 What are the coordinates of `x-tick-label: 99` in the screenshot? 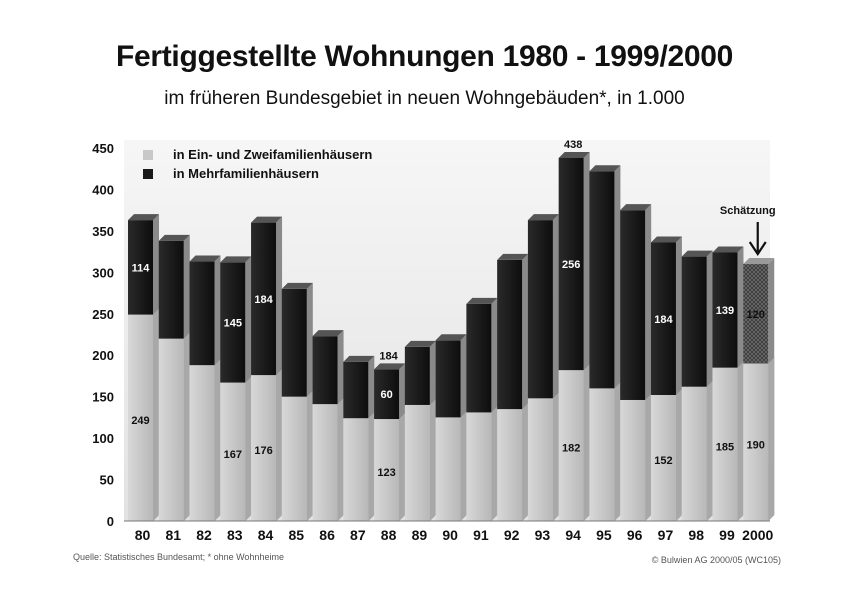 It's located at (727, 535).